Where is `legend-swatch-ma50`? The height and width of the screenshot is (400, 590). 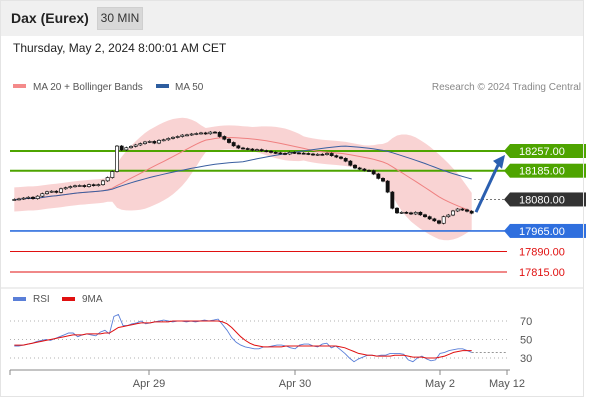
legend-swatch-ma50 is located at coordinates (162, 86).